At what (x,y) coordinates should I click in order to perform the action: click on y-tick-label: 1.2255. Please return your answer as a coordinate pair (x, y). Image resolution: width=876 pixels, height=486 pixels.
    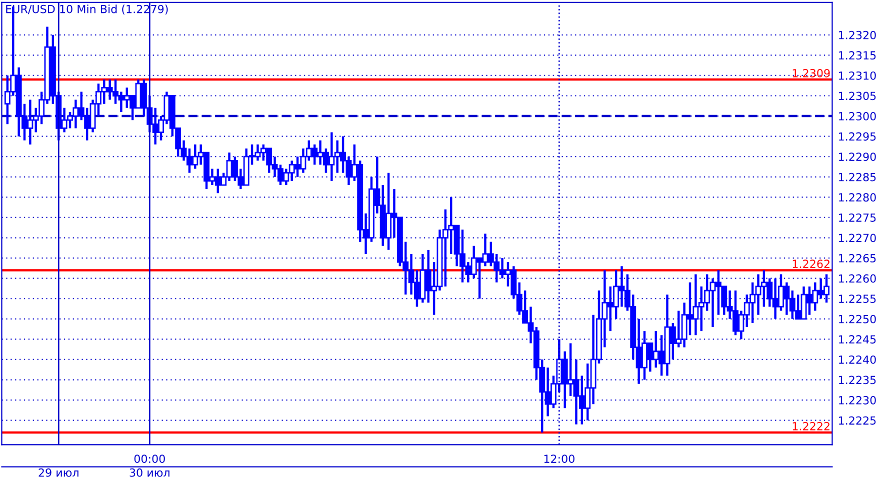
    Looking at the image, I should click on (857, 298).